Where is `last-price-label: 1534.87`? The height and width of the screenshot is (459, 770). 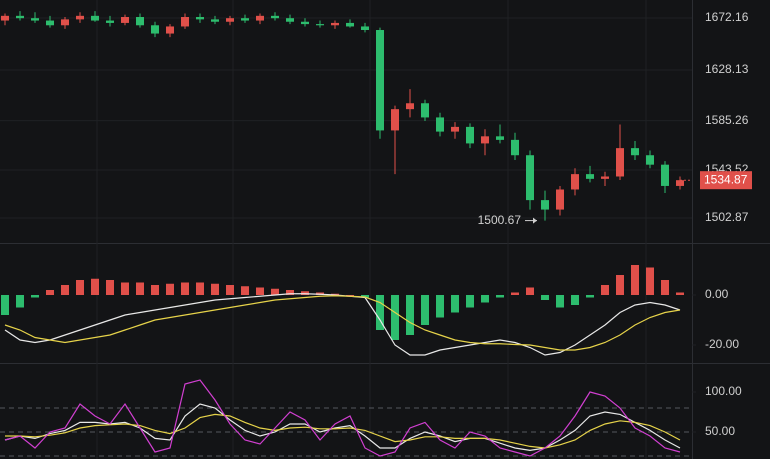 last-price-label: 1534.87 is located at coordinates (726, 179).